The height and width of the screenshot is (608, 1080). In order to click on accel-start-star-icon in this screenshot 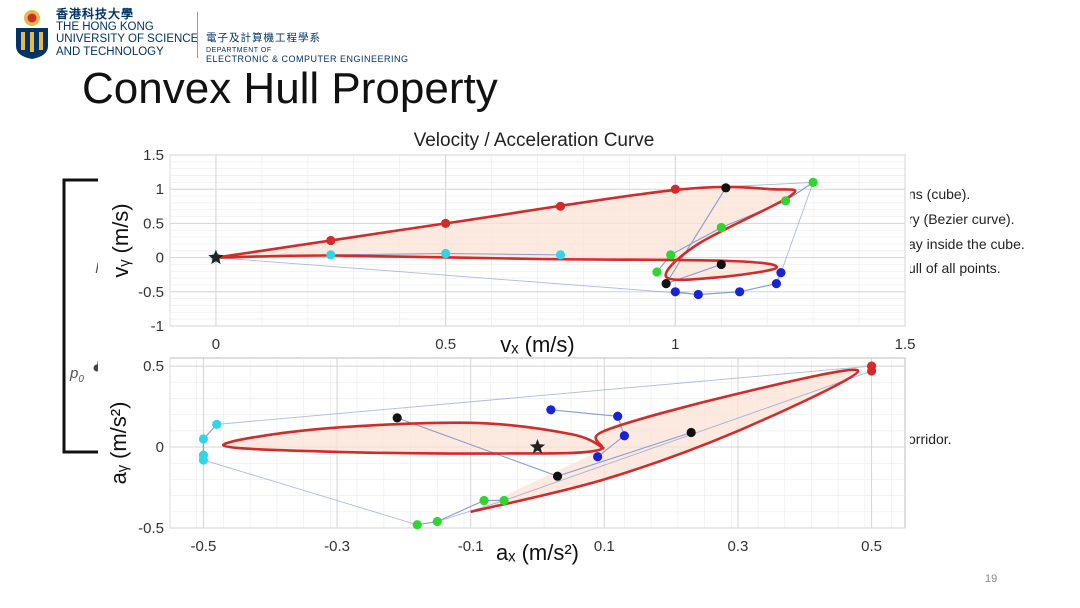, I will do `click(537, 446)`.